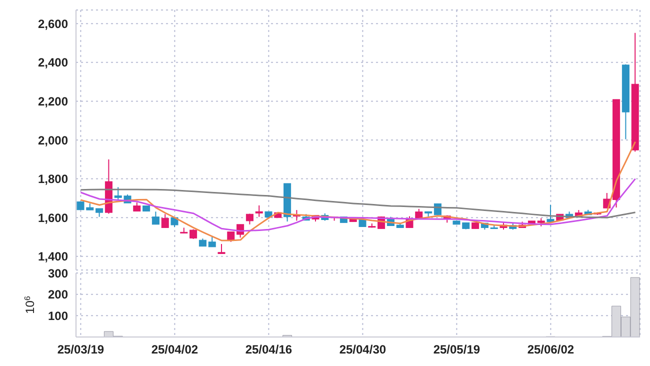 The width and height of the screenshot is (650, 366). Describe the element at coordinates (53, 217) in the screenshot. I see `y-tick-label: 1,600` at that location.